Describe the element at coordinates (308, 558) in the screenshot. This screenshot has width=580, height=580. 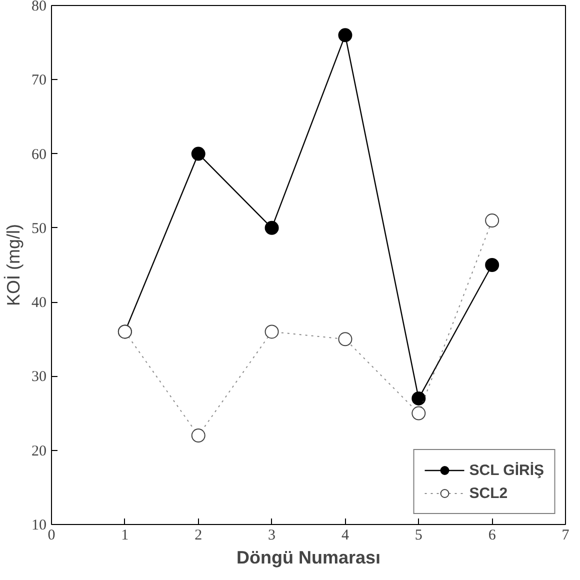
I see `x-axis-title: Döngü Numarası` at that location.